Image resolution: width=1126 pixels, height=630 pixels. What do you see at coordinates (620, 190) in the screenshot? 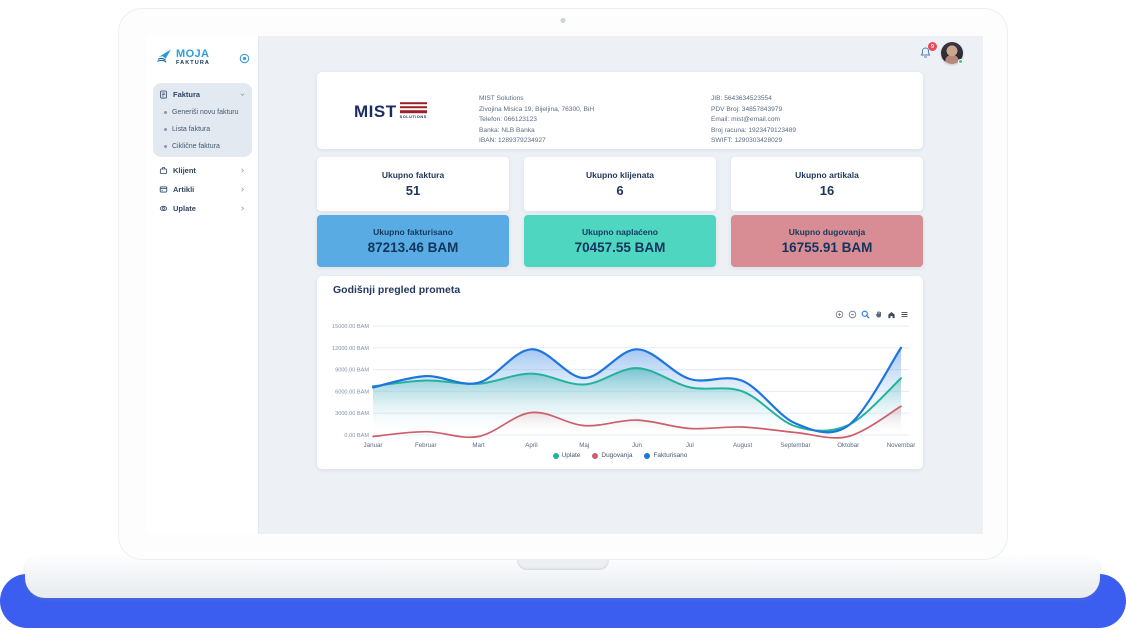
I see `stat-value: 6` at bounding box center [620, 190].